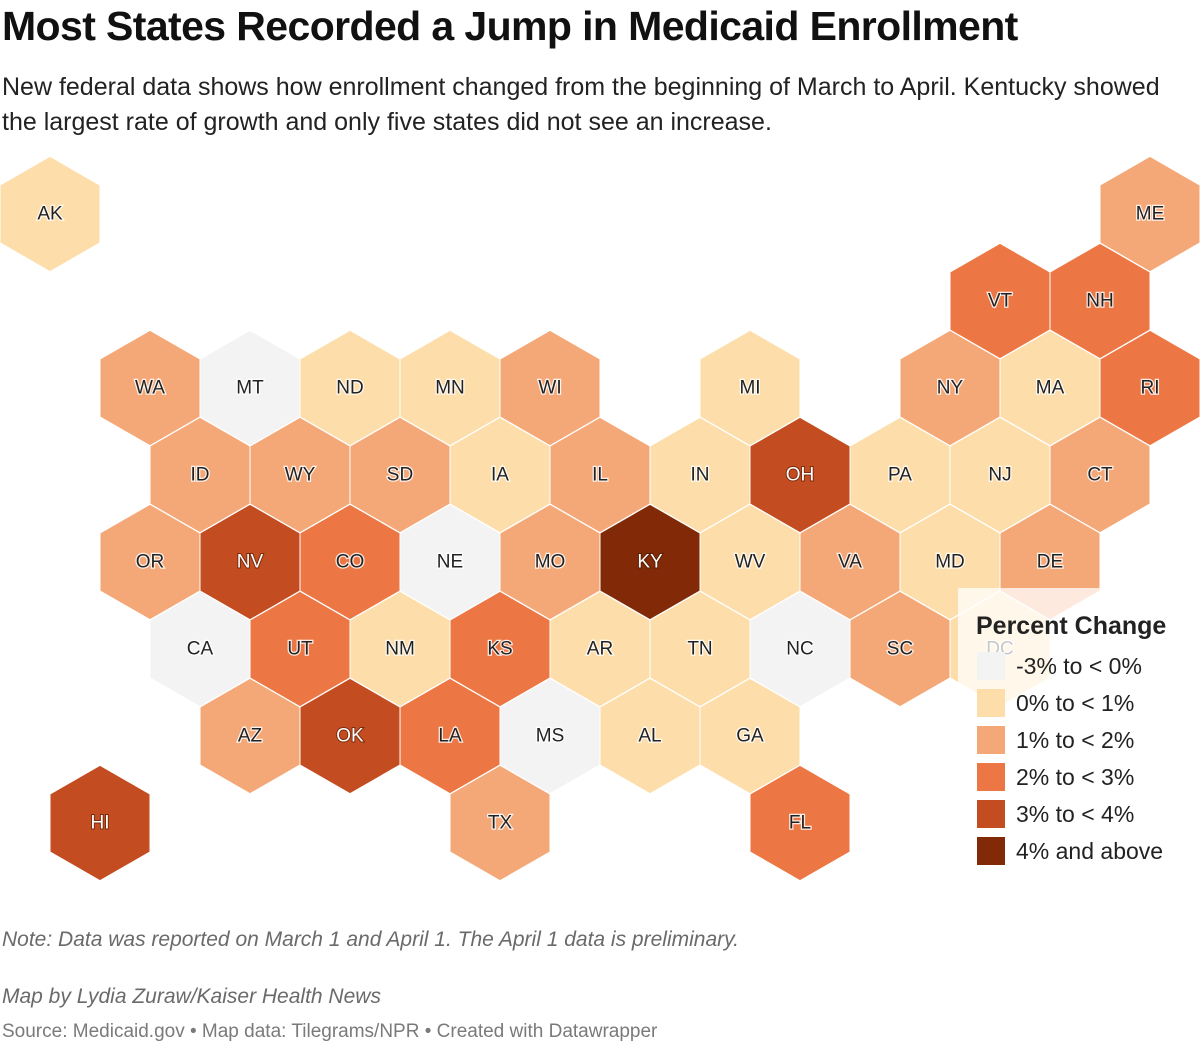 This screenshot has width=1200, height=1050. Describe the element at coordinates (191, 996) in the screenshot. I see `byline: Map by Lydia Zuraw/Kaiser Health News` at that location.